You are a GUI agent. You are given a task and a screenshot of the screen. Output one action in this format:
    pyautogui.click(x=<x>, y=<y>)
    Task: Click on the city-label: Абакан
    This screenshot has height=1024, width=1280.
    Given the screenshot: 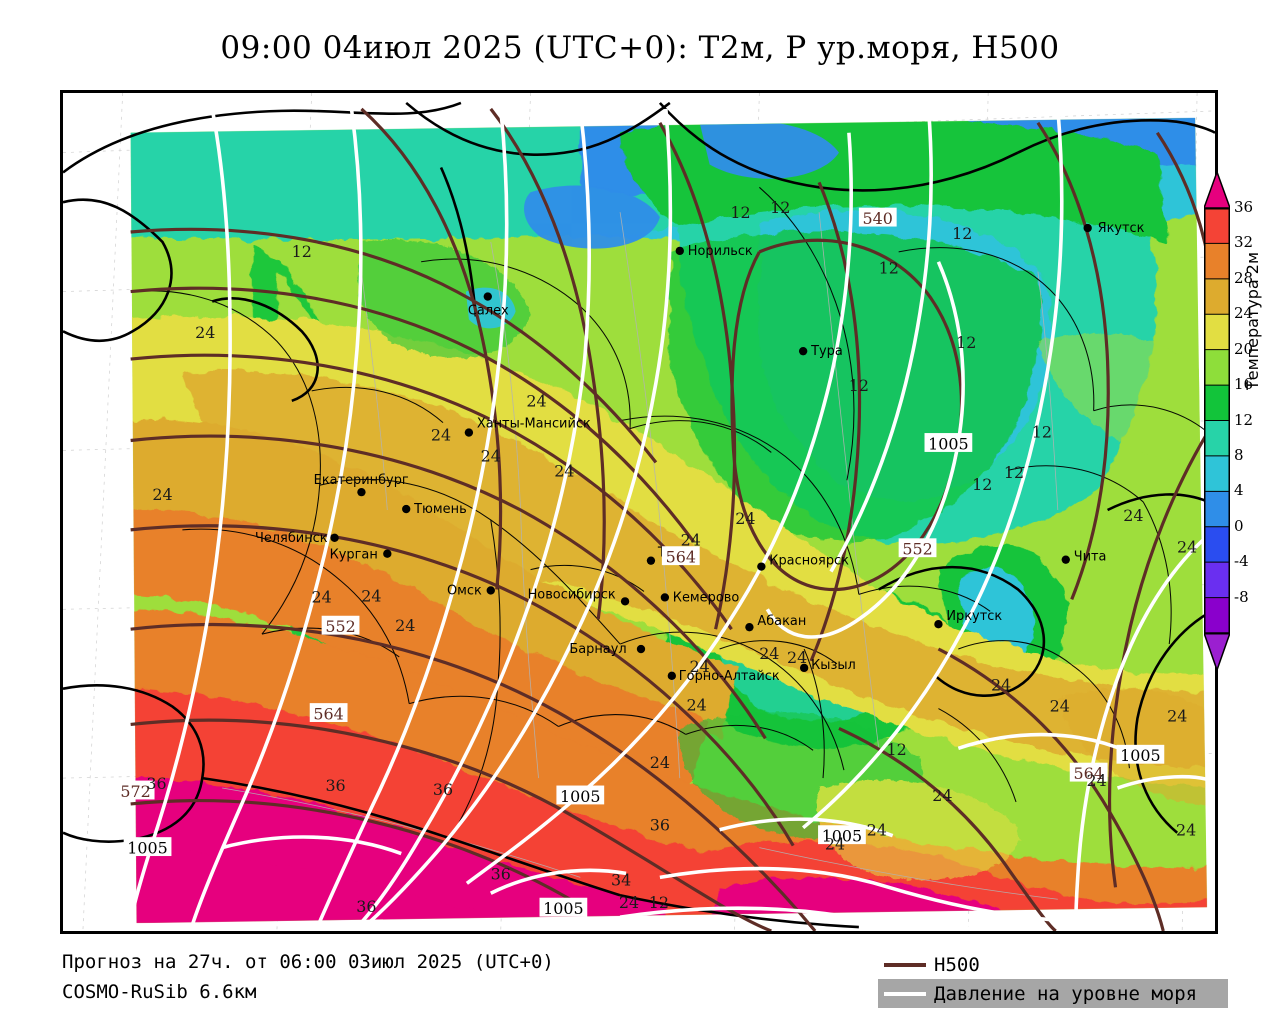 What is the action you would take?
    pyautogui.click(x=781, y=621)
    